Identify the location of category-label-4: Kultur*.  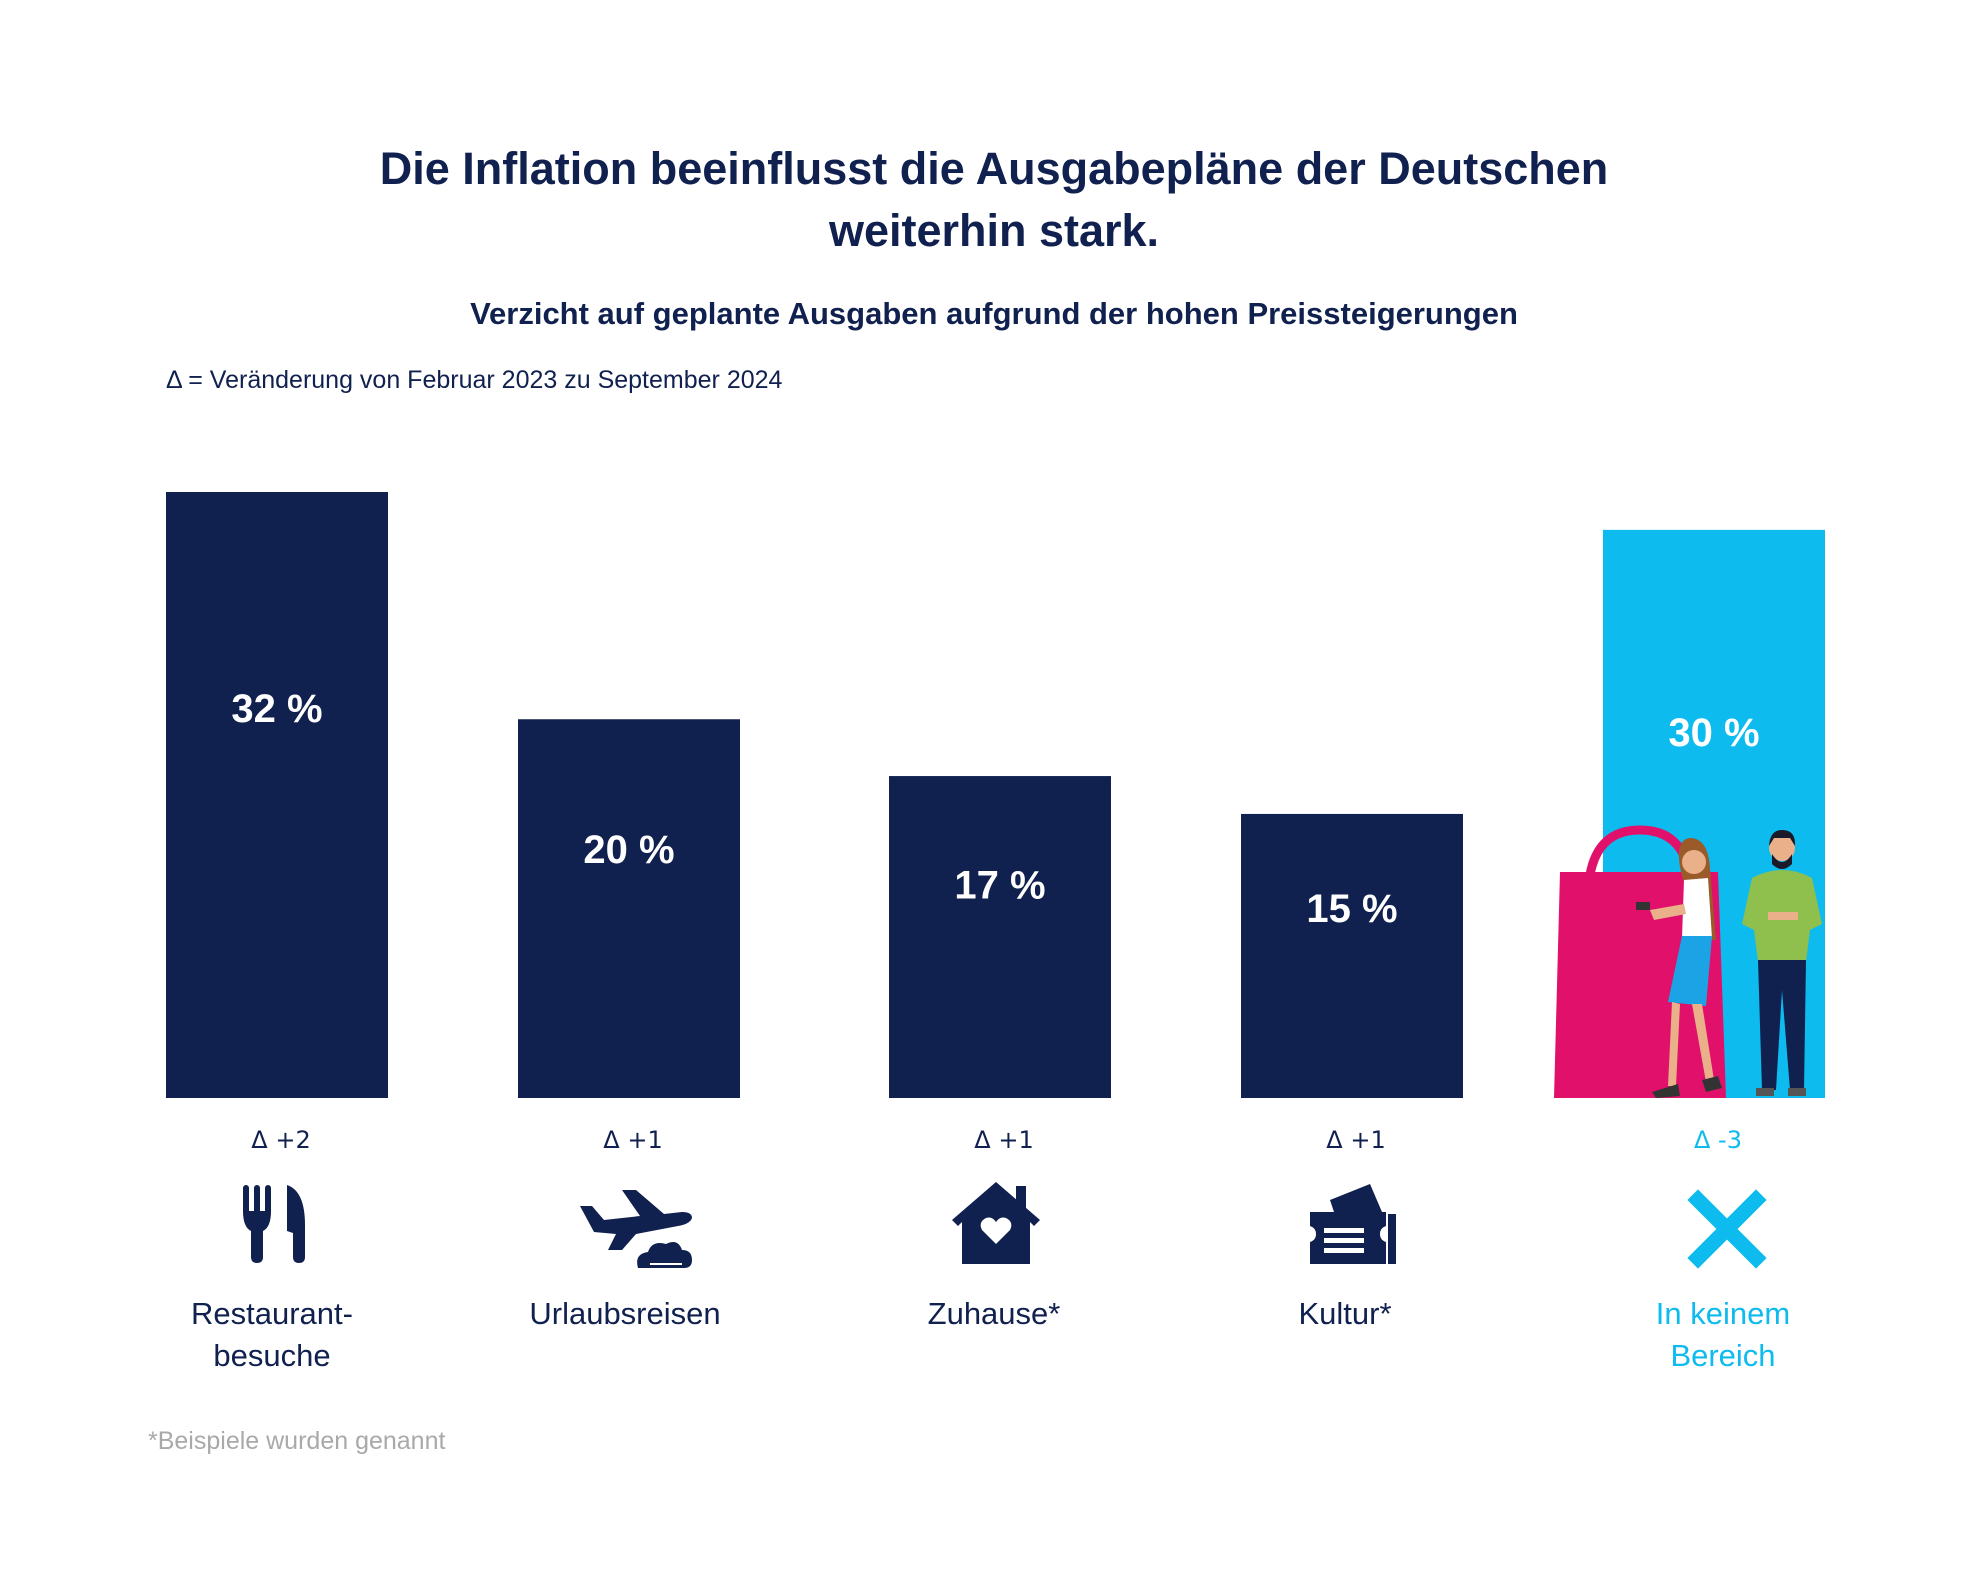
(1345, 1314).